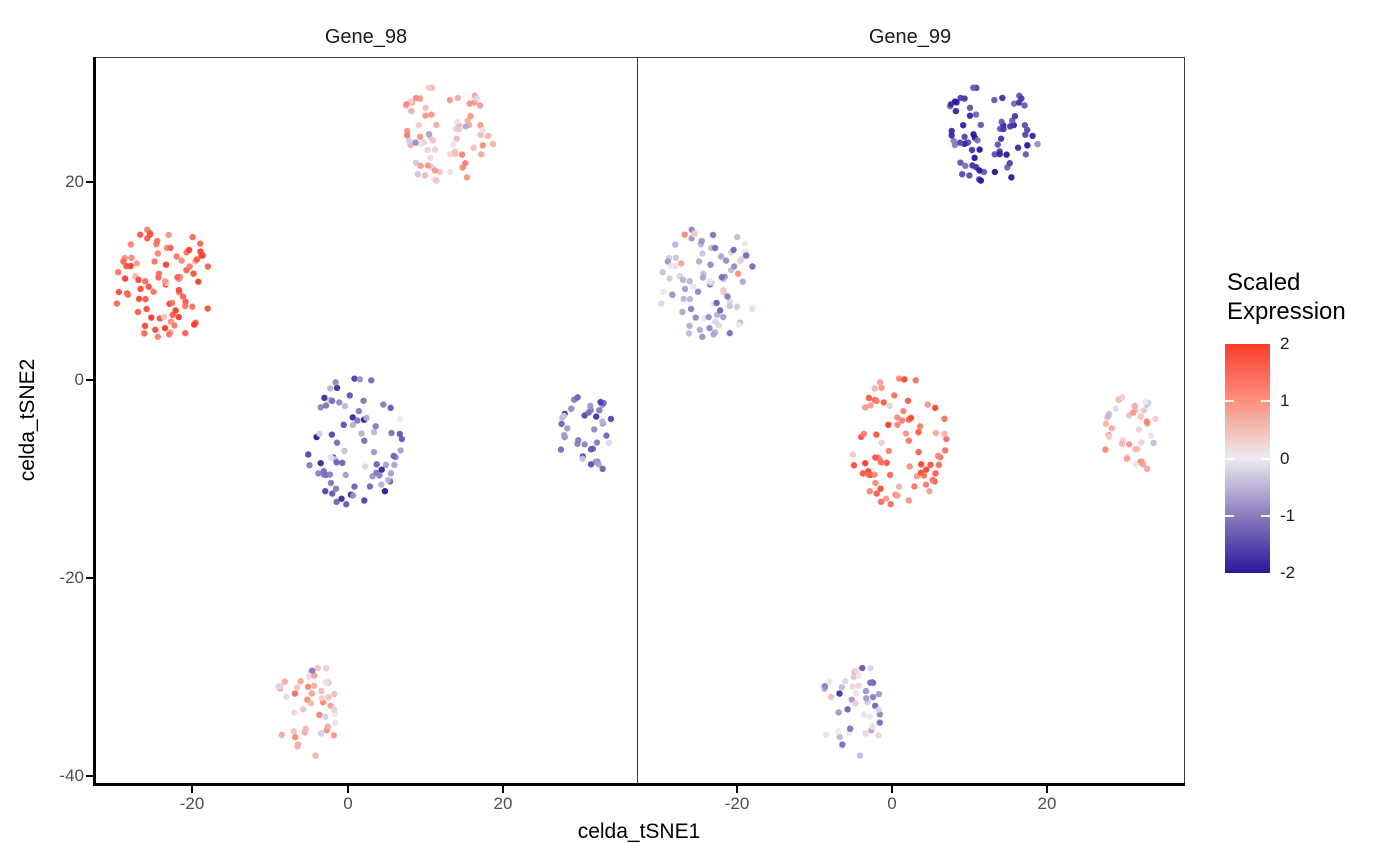  I want to click on legend-scaled-expression: Scaled Expression 2 1 0 -1 -2, so click(1305, 425).